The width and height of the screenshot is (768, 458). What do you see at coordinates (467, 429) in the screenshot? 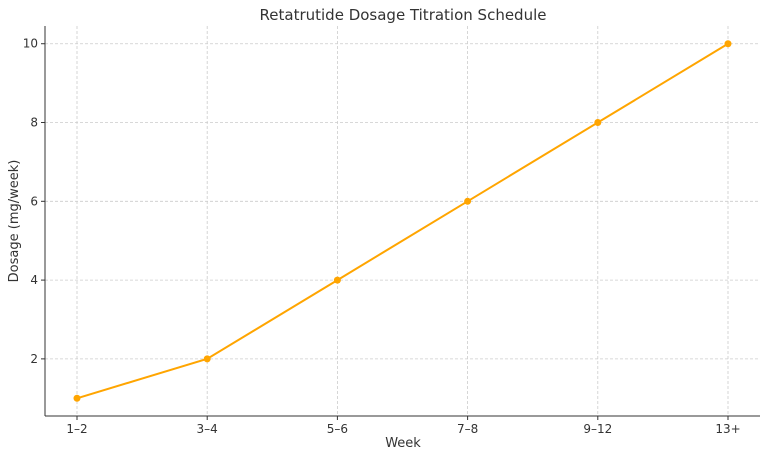
I see `x-tick-label: 7–8` at bounding box center [467, 429].